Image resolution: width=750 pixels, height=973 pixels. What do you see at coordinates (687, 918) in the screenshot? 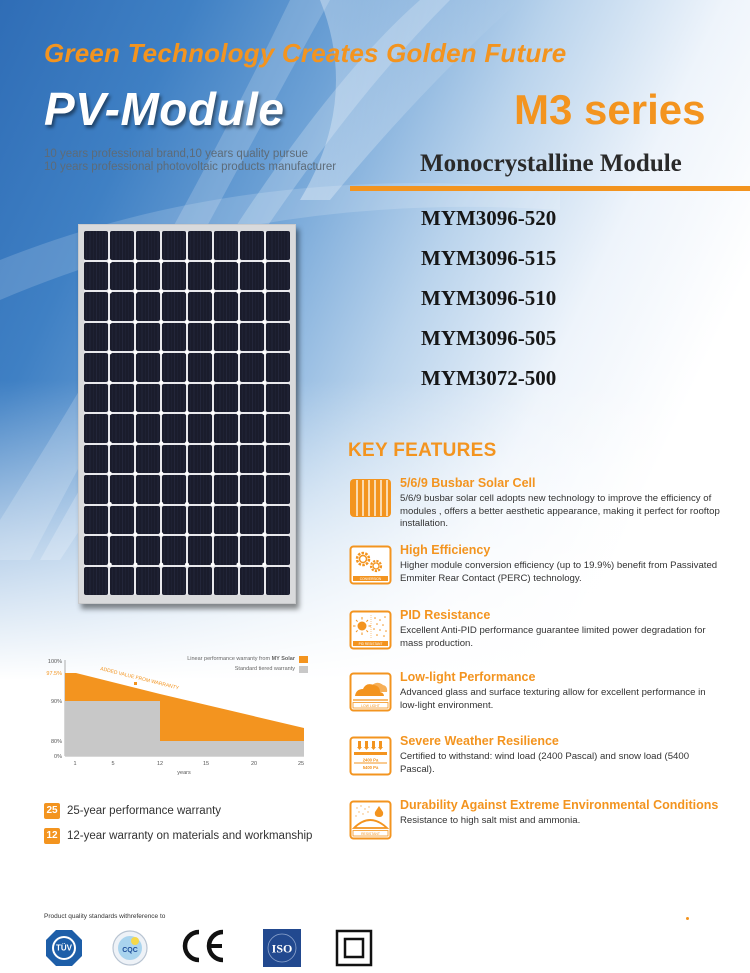
I see `decorative-dot` at bounding box center [687, 918].